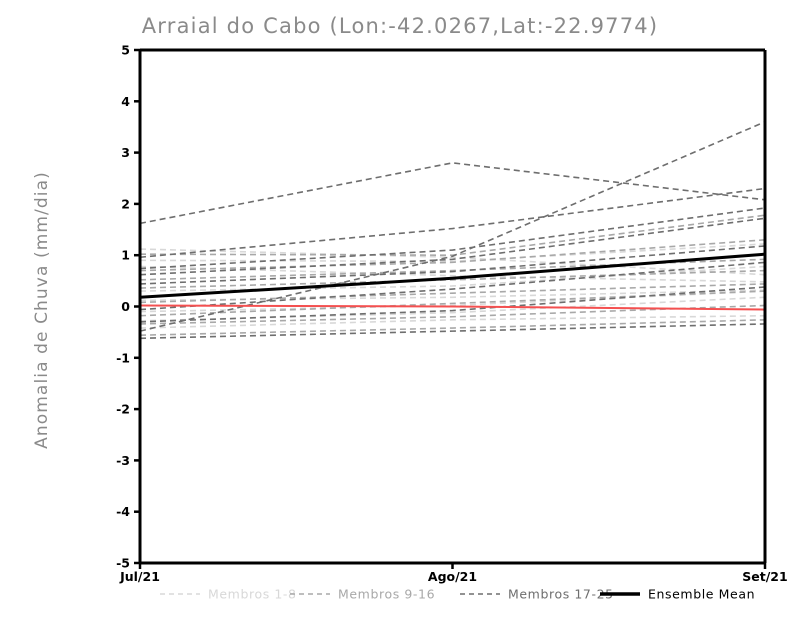  I want to click on x-tick-label: Jul/21, so click(139, 576).